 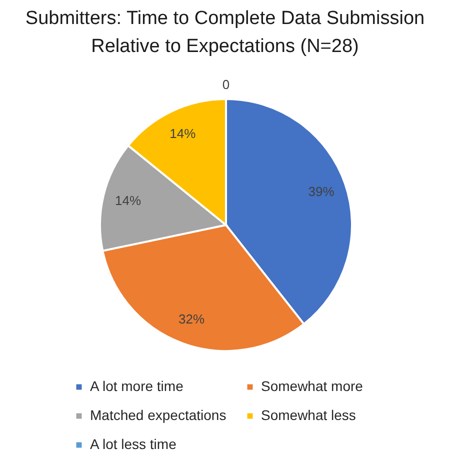 What do you see at coordinates (321, 192) in the screenshot?
I see `data-label: 39%` at bounding box center [321, 192].